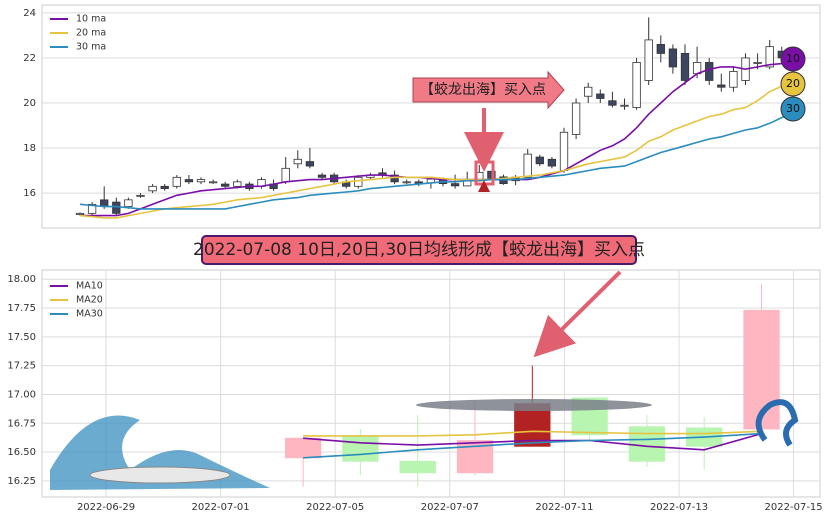  What do you see at coordinates (29, 148) in the screenshot?
I see `y-tick-label: 18` at bounding box center [29, 148].